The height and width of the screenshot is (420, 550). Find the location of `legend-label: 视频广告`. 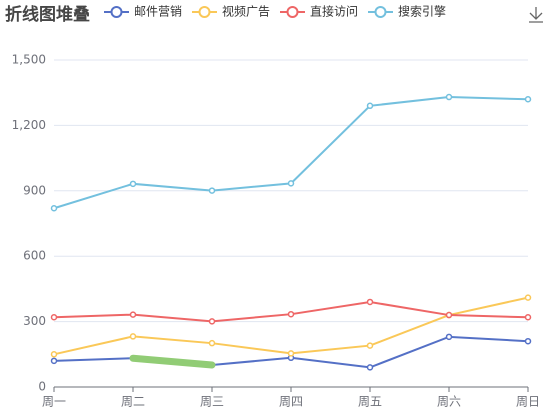

legend-label: 视频广告 is located at coordinates (246, 11).